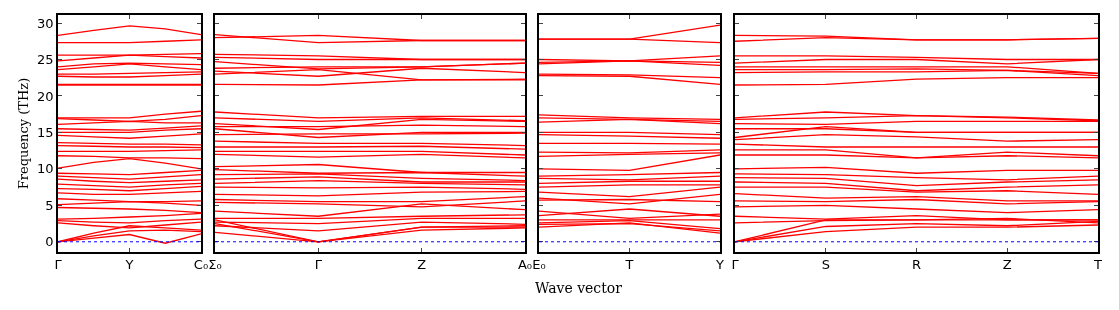 The image size is (1119, 310). Describe the element at coordinates (45, 60) in the screenshot. I see `y-tick-label: 25` at that location.